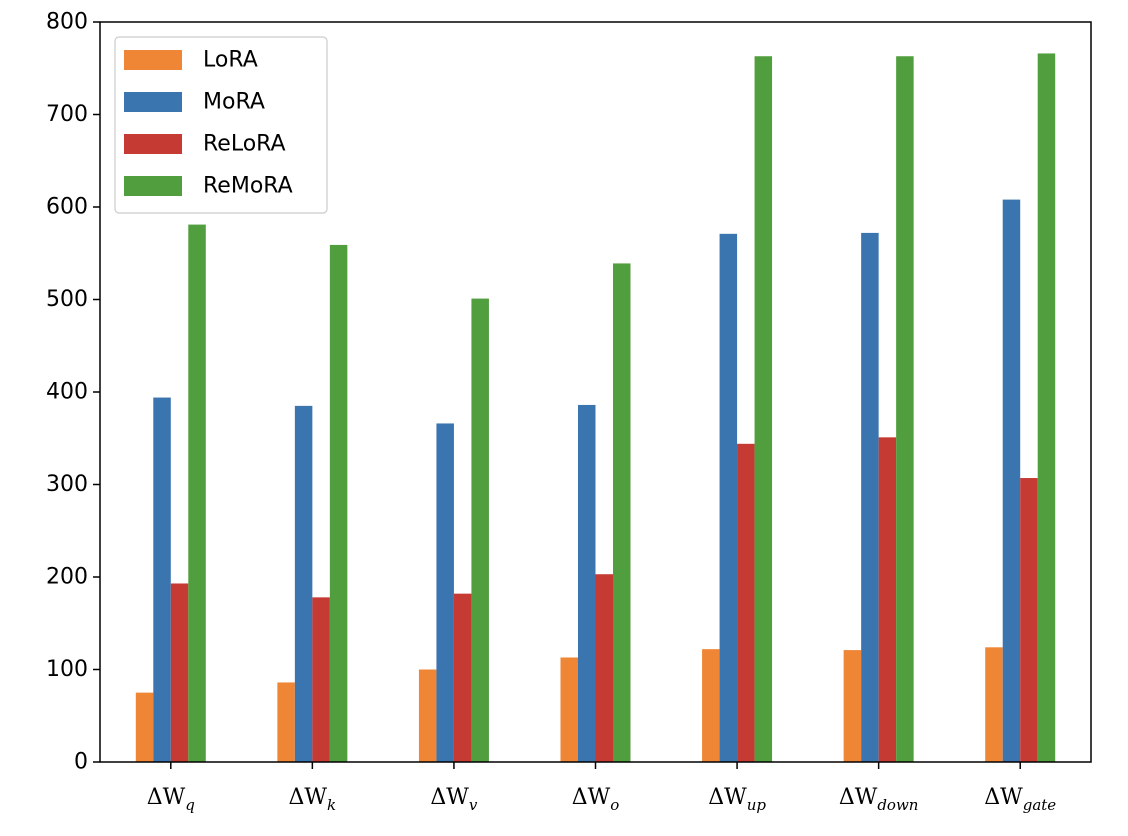  Describe the element at coordinates (67, 484) in the screenshot. I see `y-tick-label: 300` at that location.